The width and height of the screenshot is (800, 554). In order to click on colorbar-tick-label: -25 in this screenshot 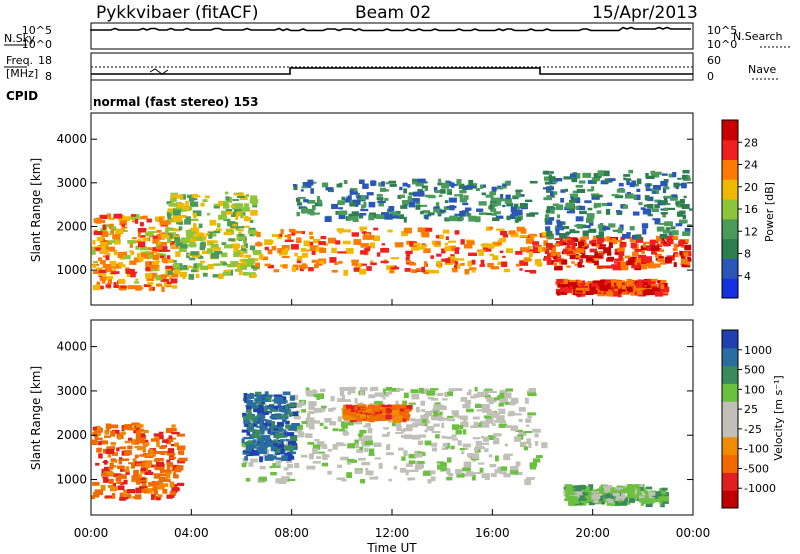, I will do `click(753, 429)`.